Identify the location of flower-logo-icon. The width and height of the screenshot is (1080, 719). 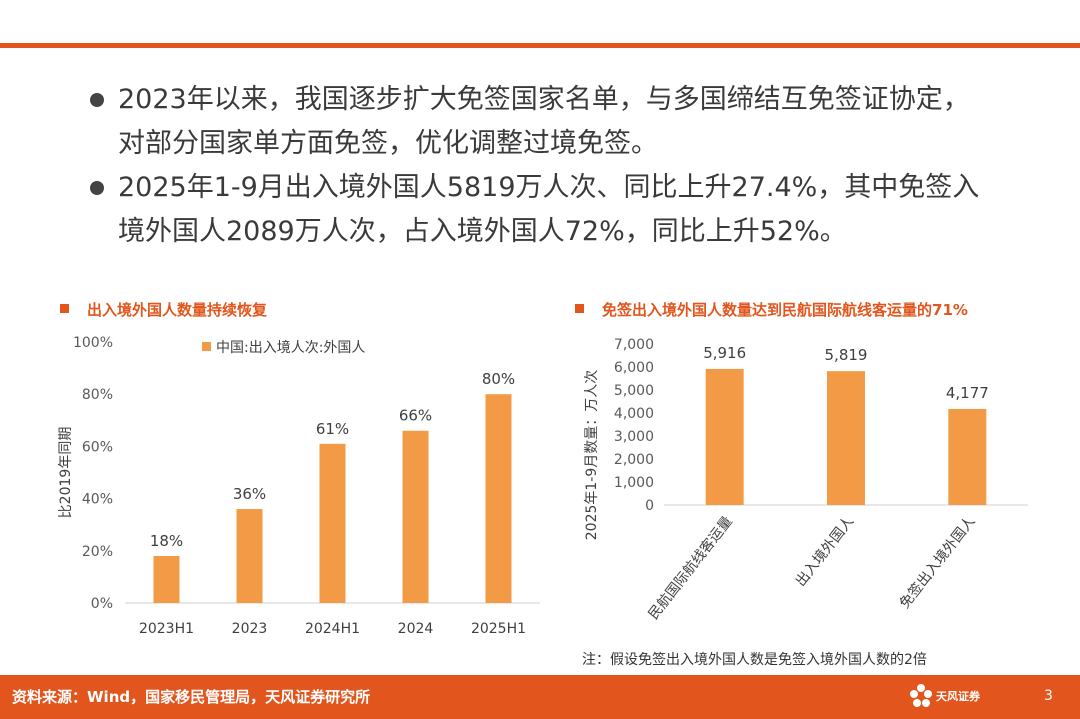
(921, 695).